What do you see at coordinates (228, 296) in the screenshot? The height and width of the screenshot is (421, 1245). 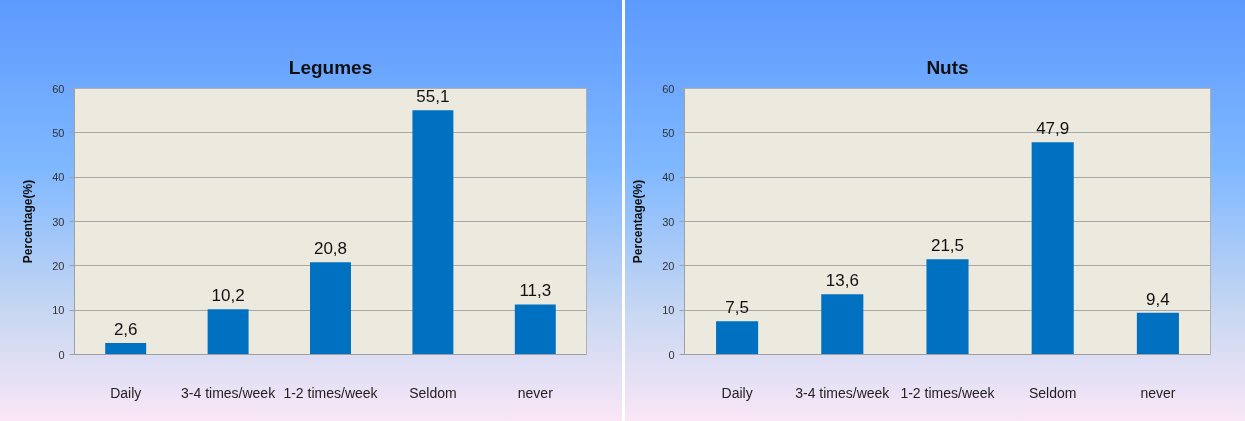 I see `data-label: 10,2` at bounding box center [228, 296].